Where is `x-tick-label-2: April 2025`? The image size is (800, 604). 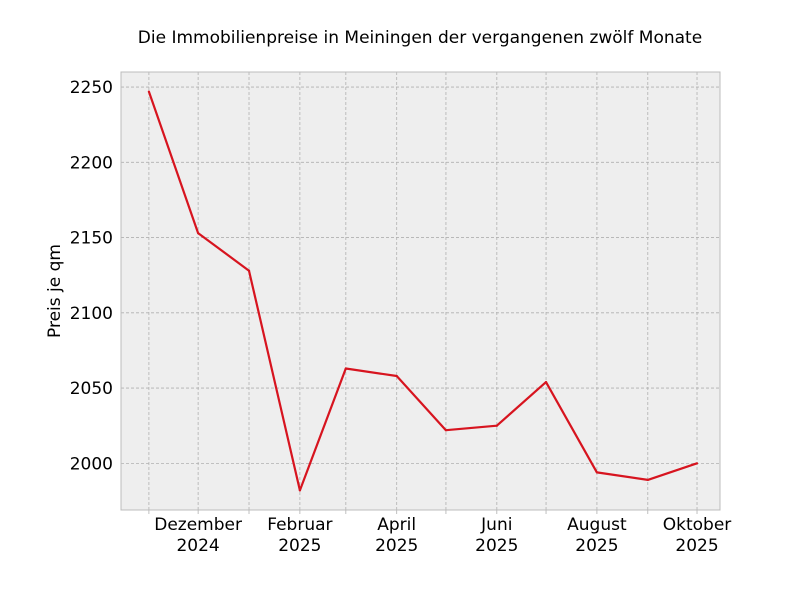
x-tick-label-2: April 2025 is located at coordinates (396, 535).